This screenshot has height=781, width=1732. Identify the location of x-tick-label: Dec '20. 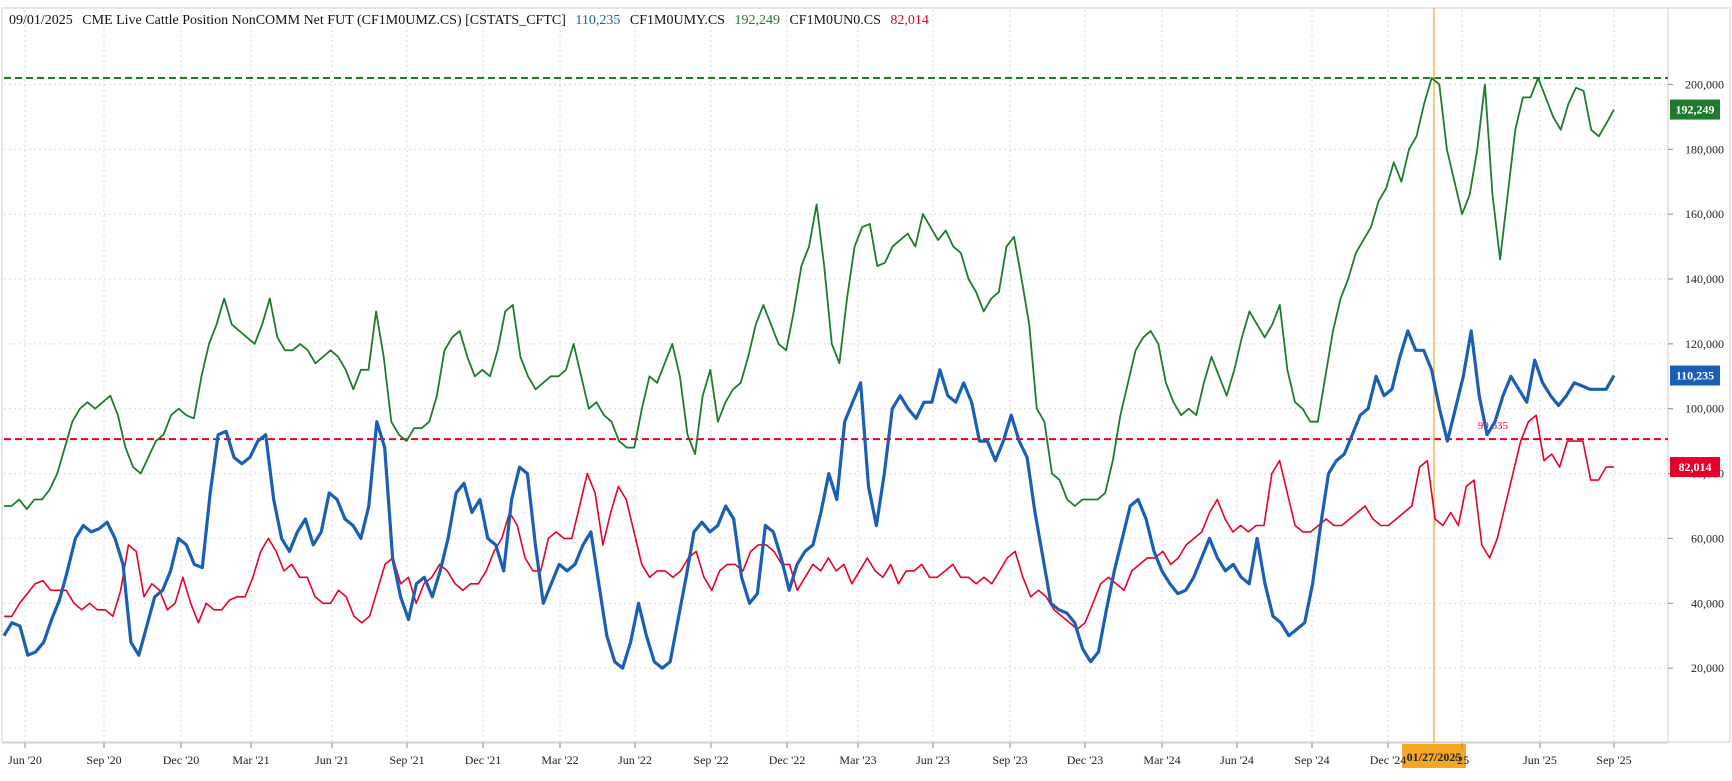
(181, 760).